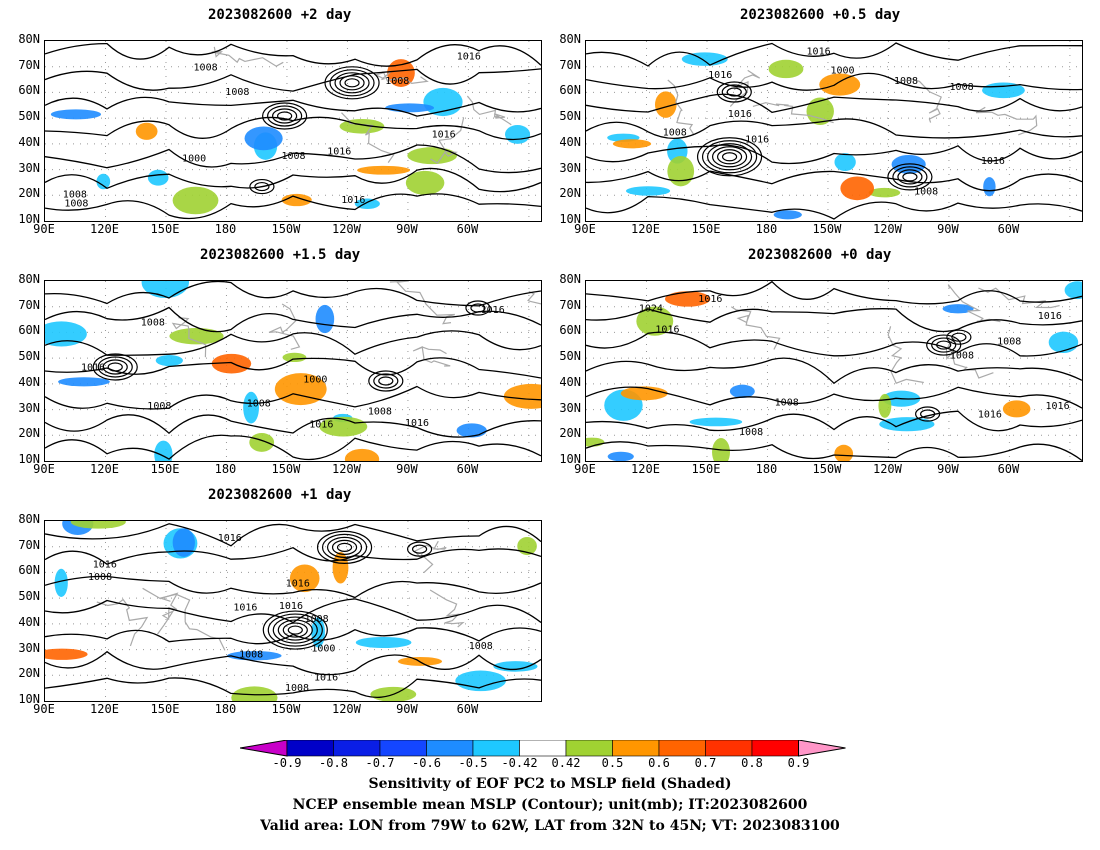  What do you see at coordinates (467, 709) in the screenshot?
I see `lon-tick-label: 60W` at bounding box center [467, 709].